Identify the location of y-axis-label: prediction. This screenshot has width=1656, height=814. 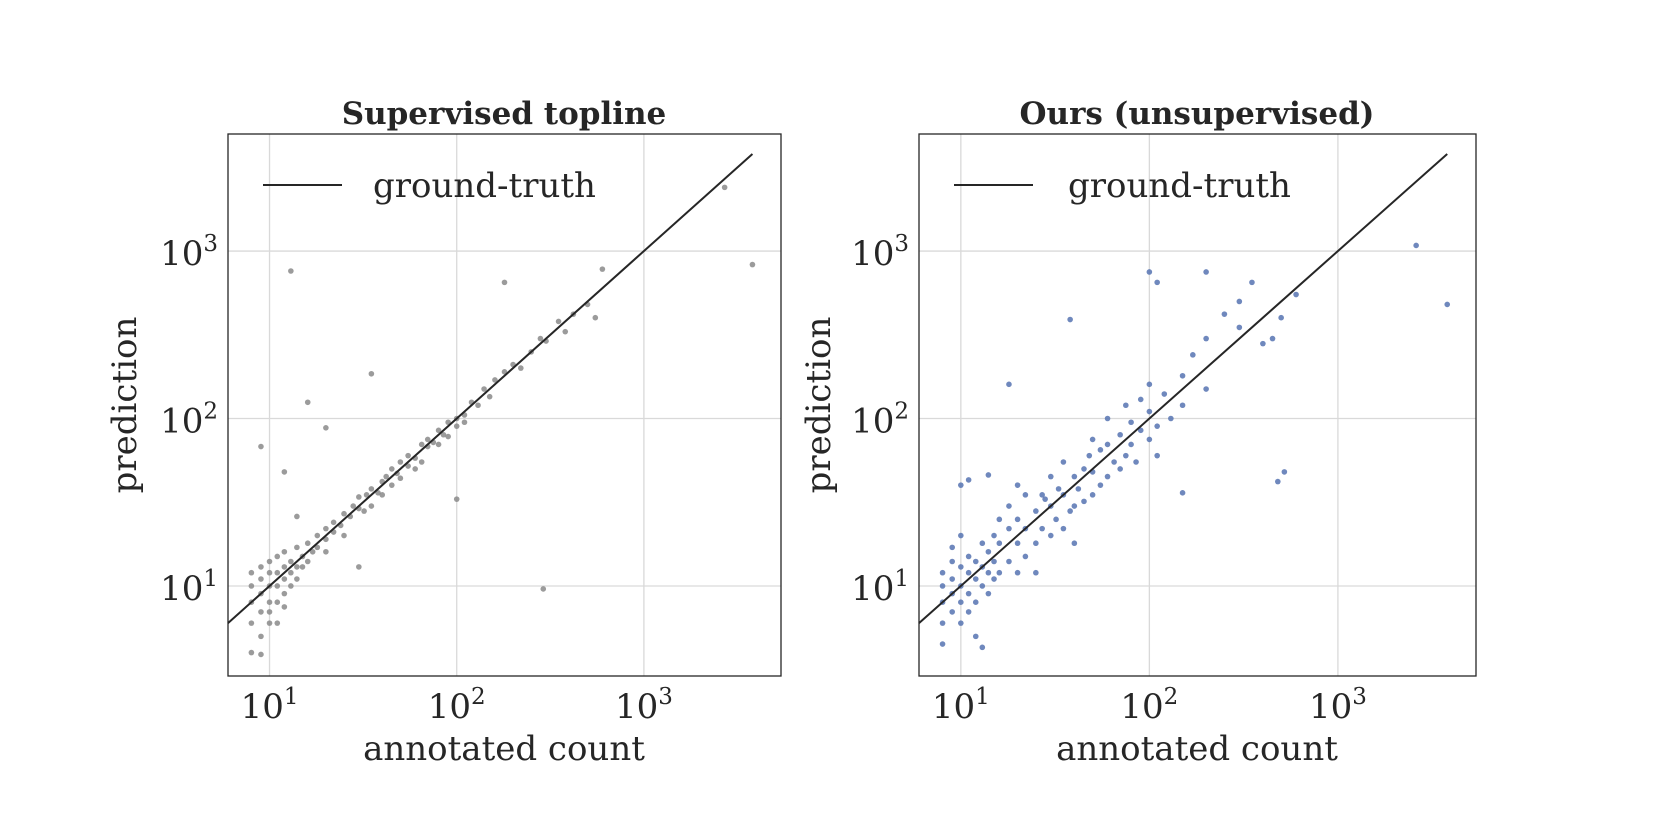
(125, 405).